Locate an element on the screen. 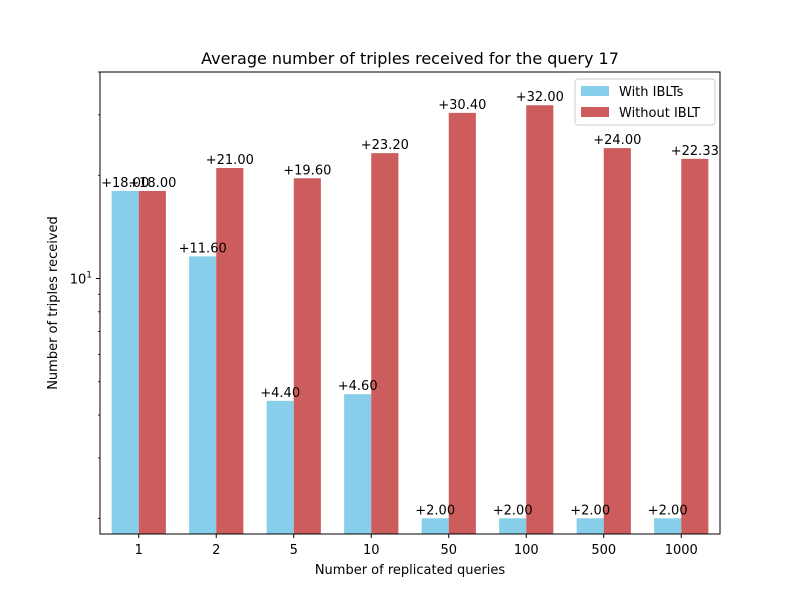  x-tick-label-100: 100 is located at coordinates (526, 550).